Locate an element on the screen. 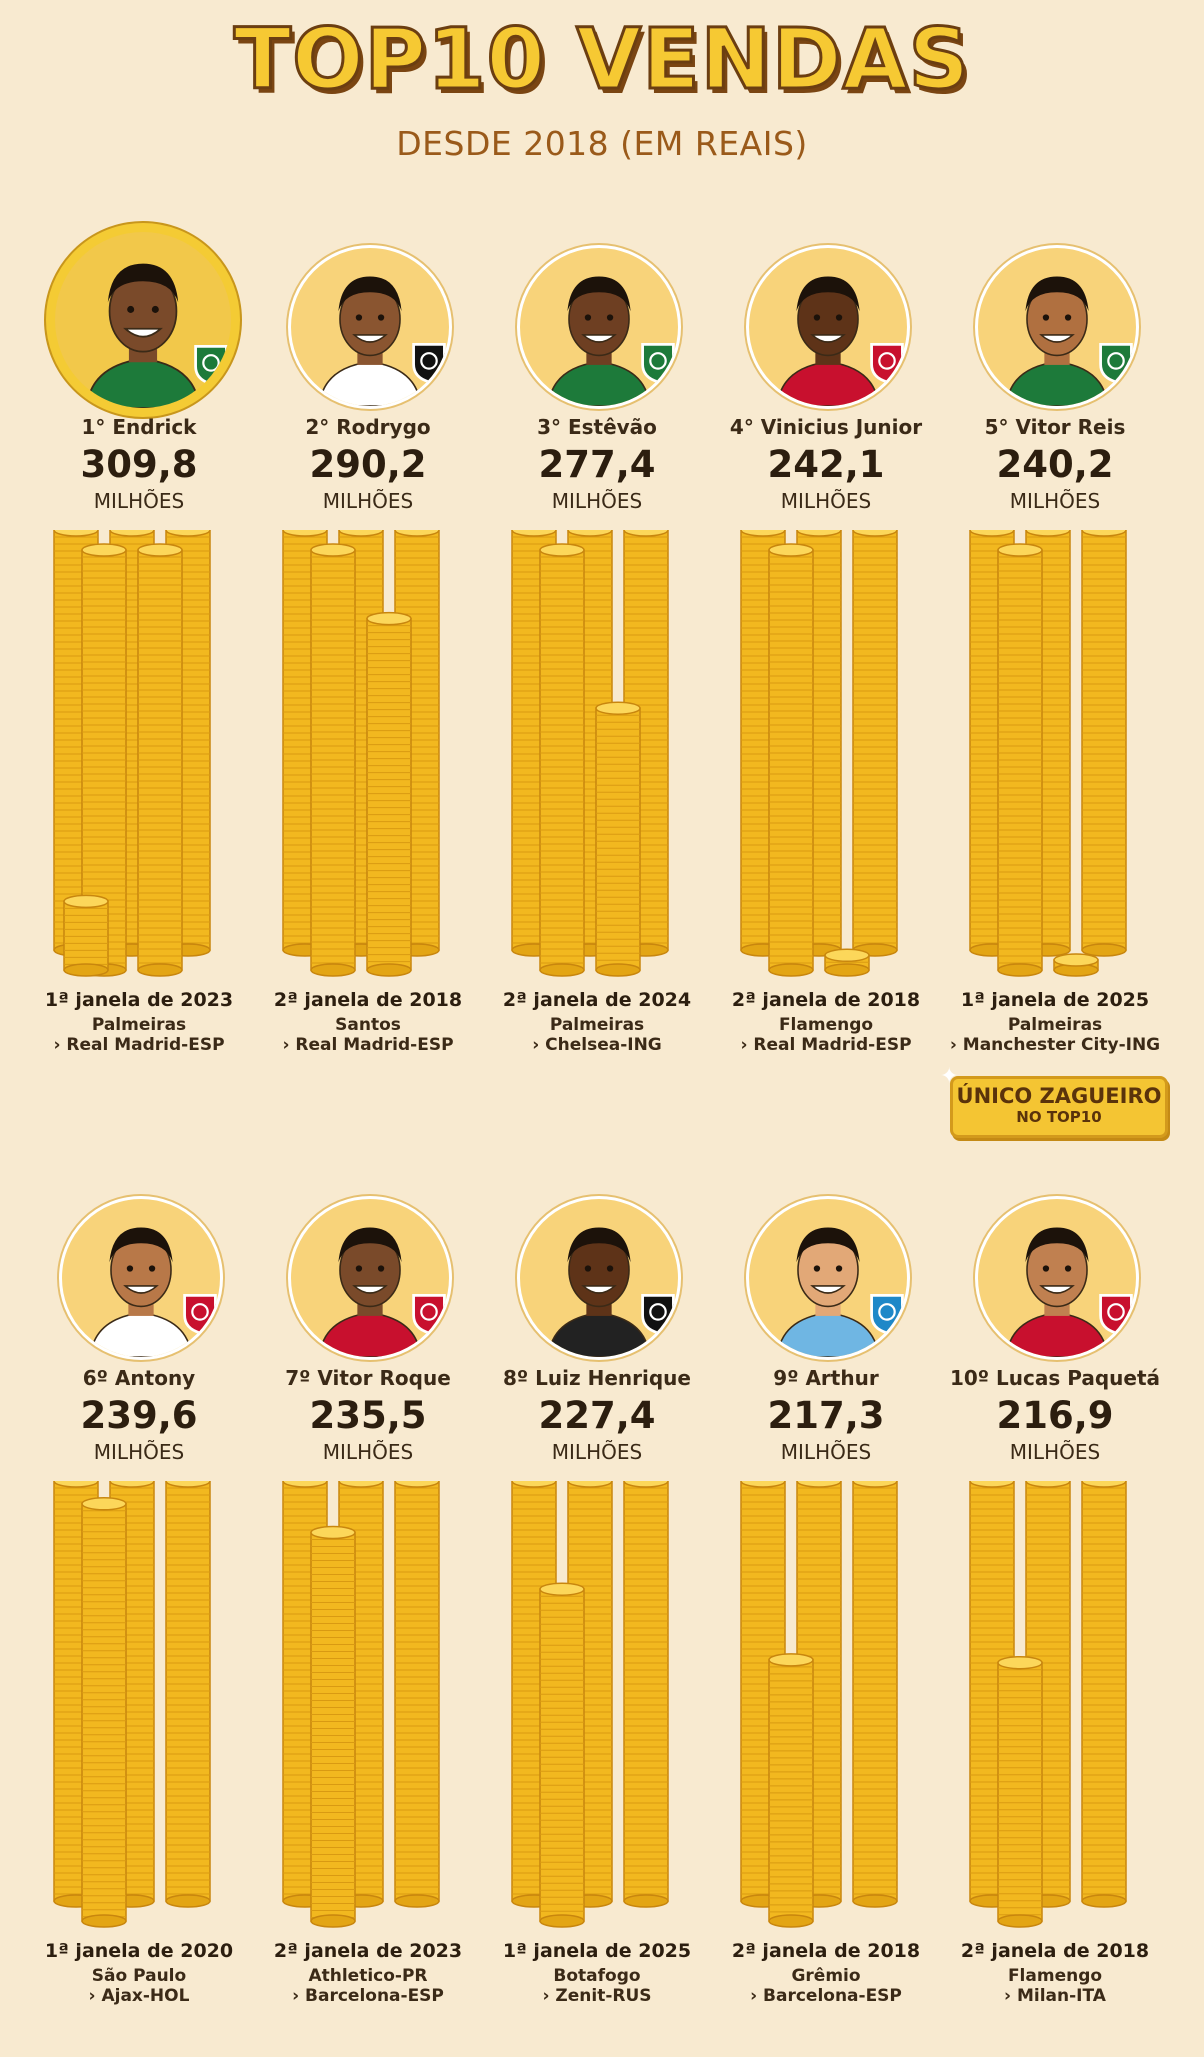 The height and width of the screenshot is (2057, 1204). transfer-window: 2ª janela de 2023 is located at coordinates (368, 1951).